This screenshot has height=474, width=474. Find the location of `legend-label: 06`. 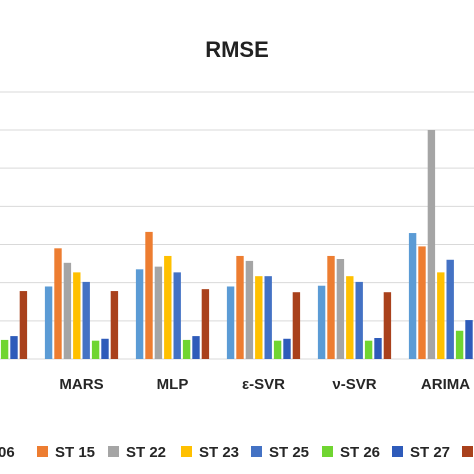

legend-label: 06 is located at coordinates (7, 452).